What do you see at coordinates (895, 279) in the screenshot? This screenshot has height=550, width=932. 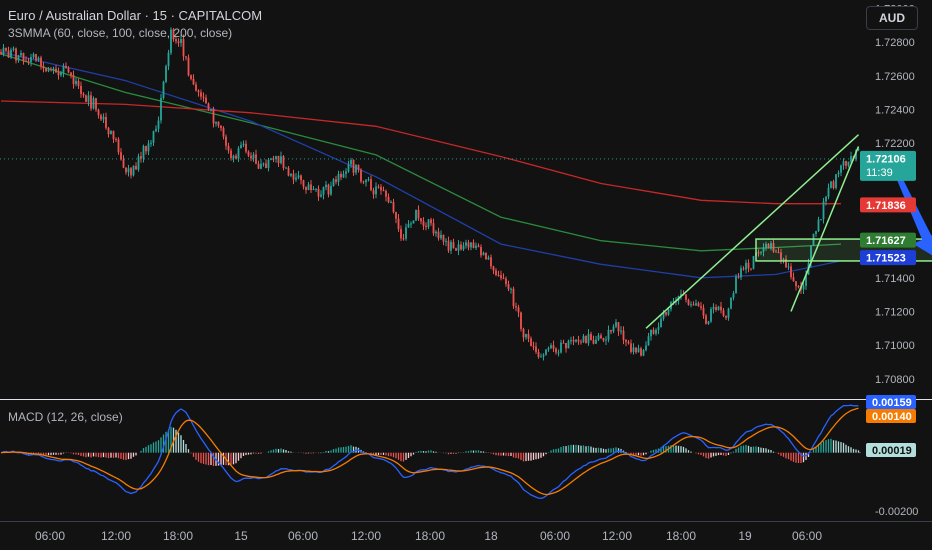 I see `price-axis-tick: 1.71400` at bounding box center [895, 279].